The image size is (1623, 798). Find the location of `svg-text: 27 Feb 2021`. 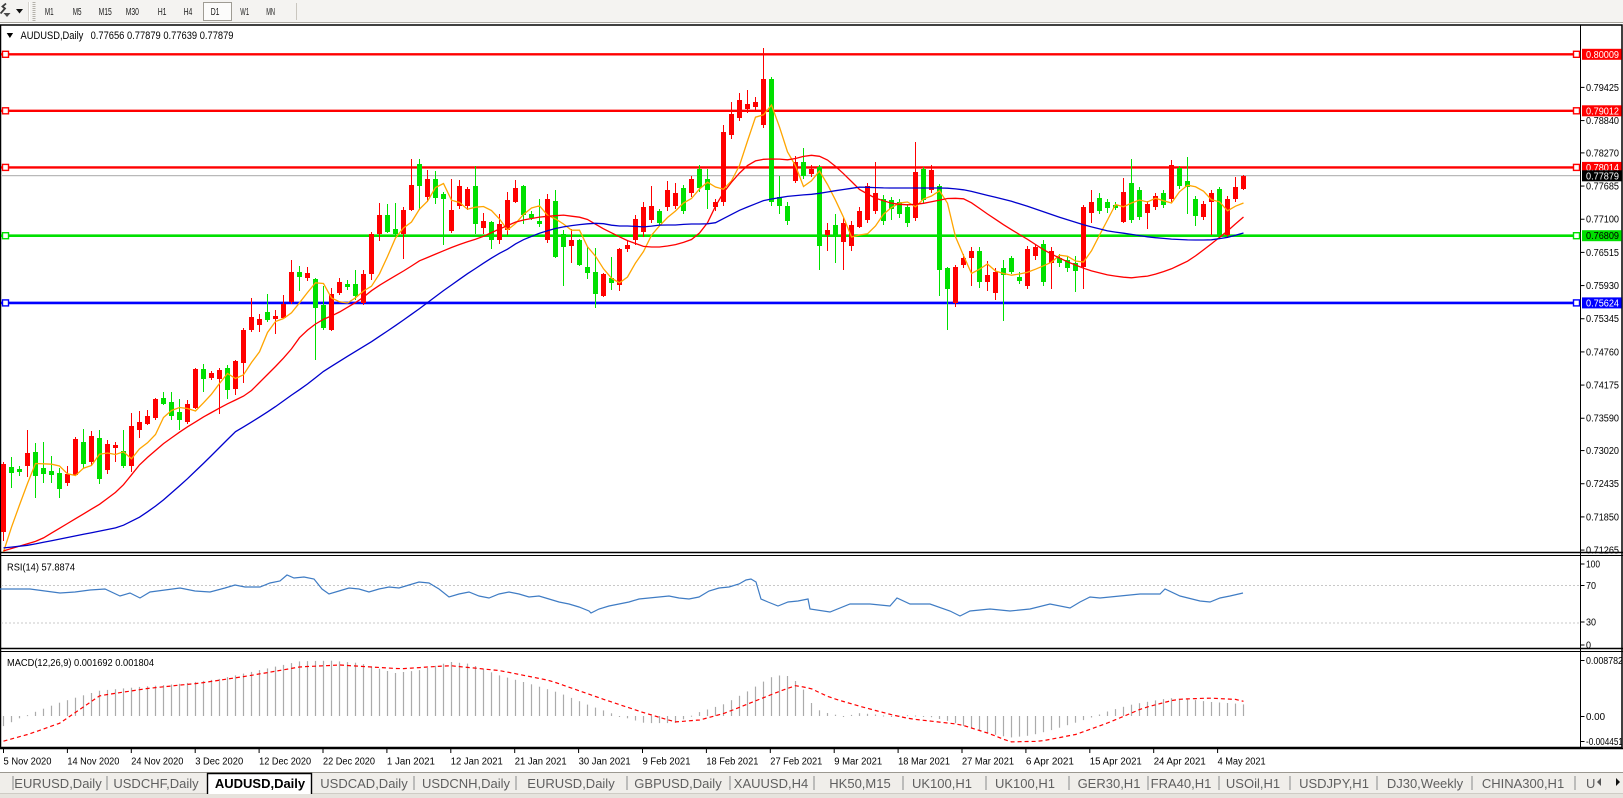

svg-text: 27 Feb 2021 is located at coordinates (796, 762).